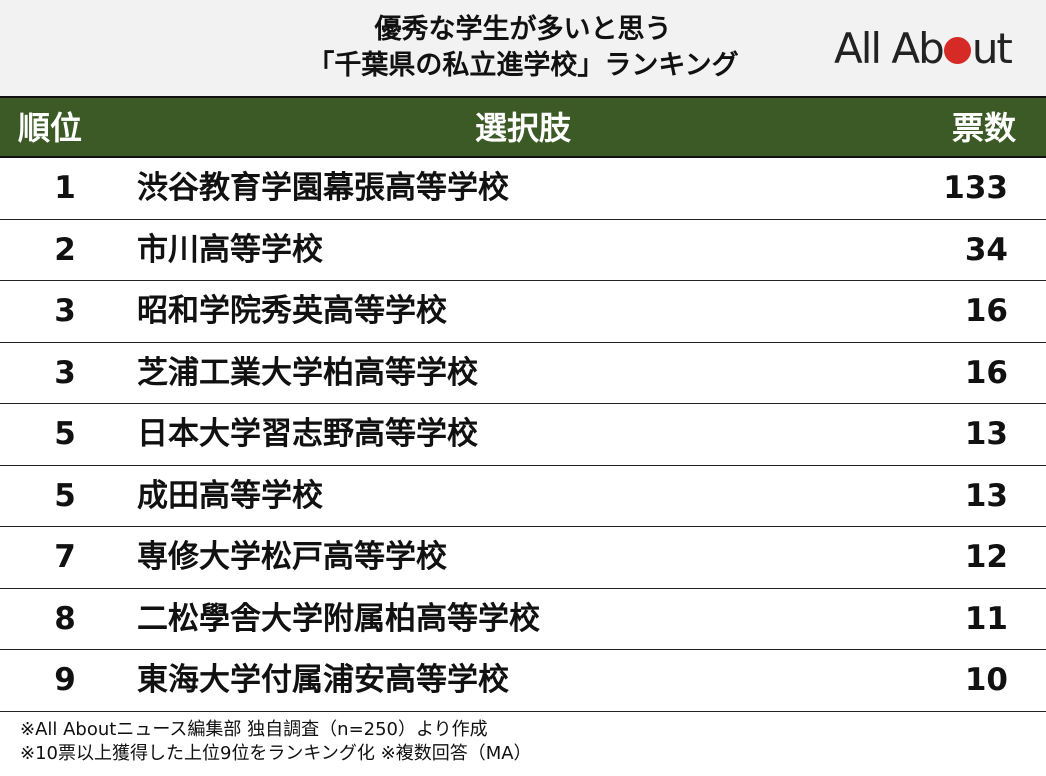 The image size is (1046, 776). What do you see at coordinates (65, 618) in the screenshot?
I see `rank-cell: 8` at bounding box center [65, 618].